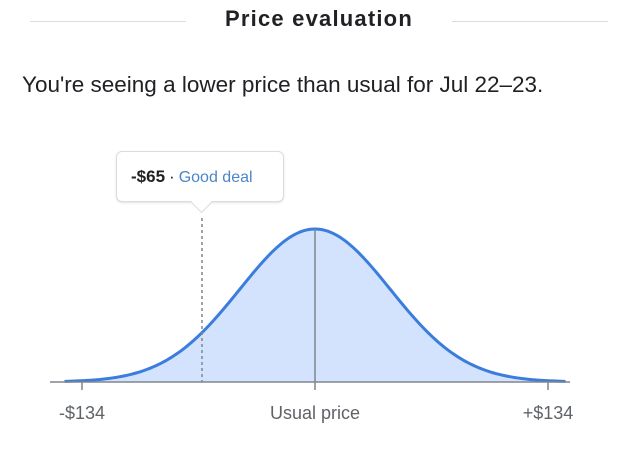  I want to click on price-tooltip: -$65 · Good deal, so click(200, 182).